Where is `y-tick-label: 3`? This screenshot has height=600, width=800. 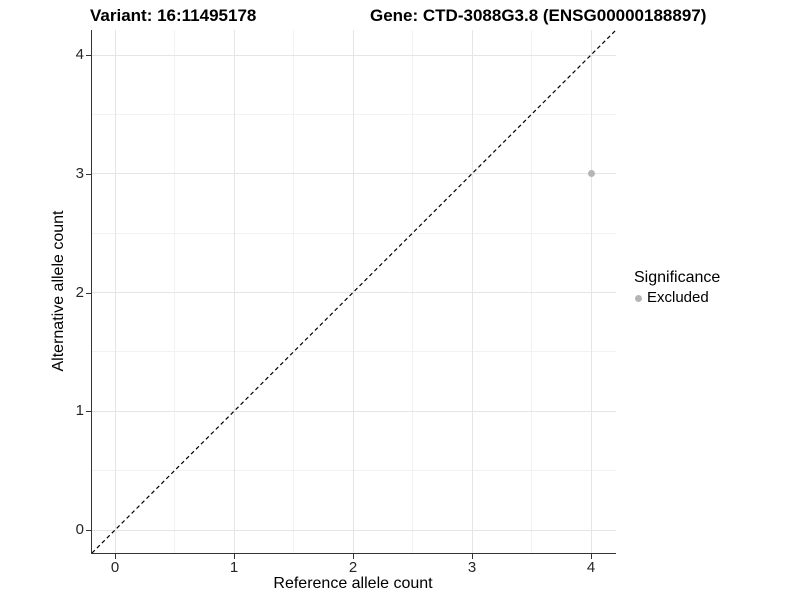
y-tick-label: 3 is located at coordinates (79, 173).